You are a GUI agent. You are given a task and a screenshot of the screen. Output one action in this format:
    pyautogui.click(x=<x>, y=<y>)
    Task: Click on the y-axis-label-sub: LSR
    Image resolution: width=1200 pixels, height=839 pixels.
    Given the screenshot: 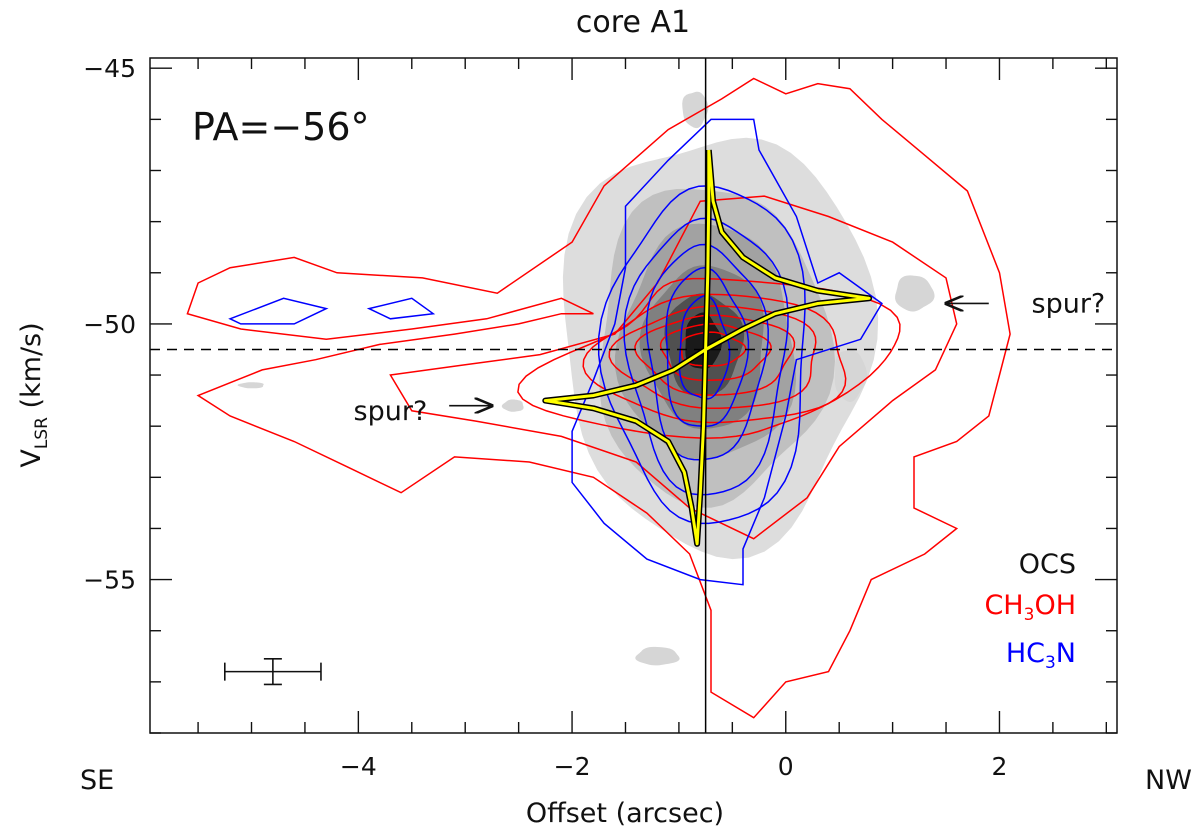 What is the action you would take?
    pyautogui.click(x=42, y=433)
    